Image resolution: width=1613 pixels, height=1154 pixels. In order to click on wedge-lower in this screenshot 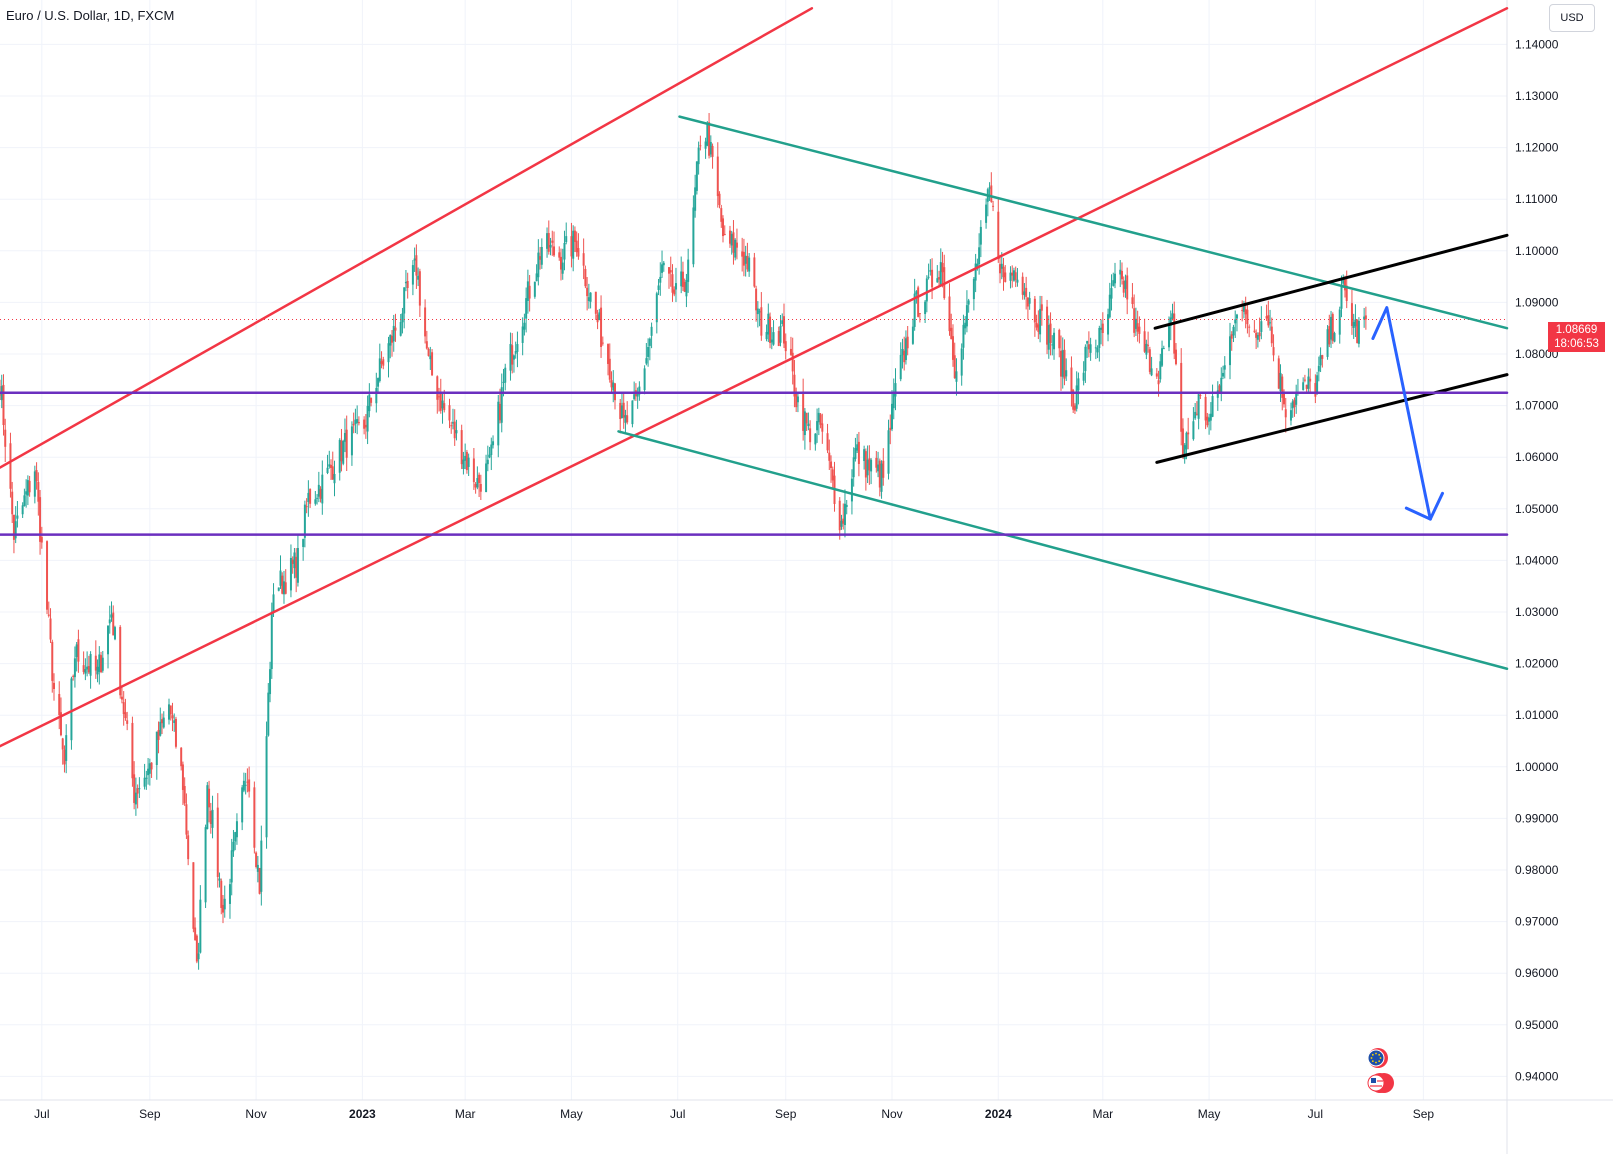, I will do `click(1332, 418)`.